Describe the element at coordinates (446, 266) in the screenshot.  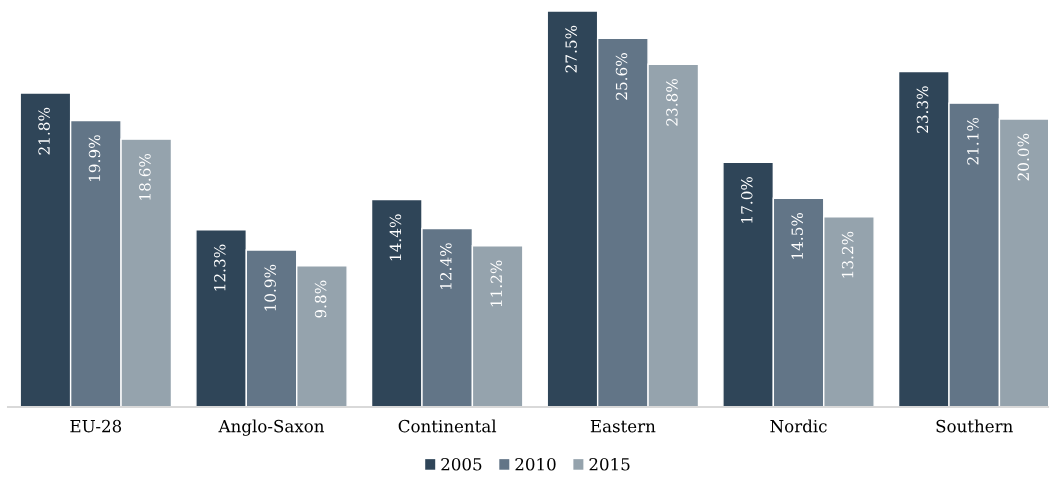
I see `data-label: 12.4%` at that location.